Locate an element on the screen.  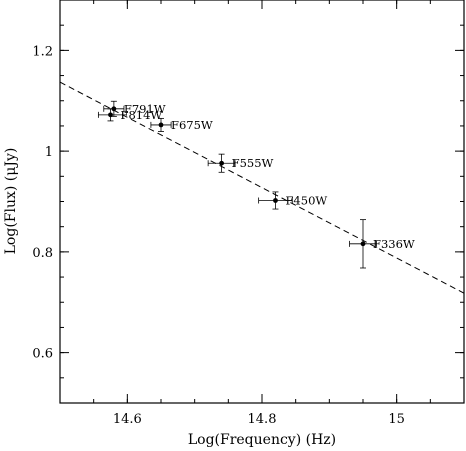
point-label: F450W is located at coordinates (306, 200).